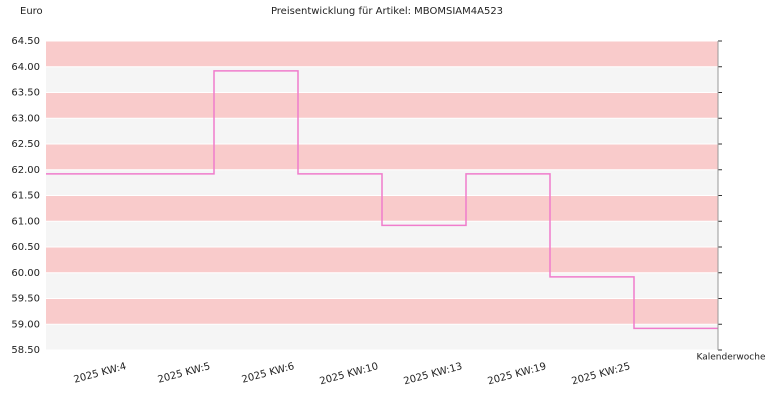  Describe the element at coordinates (433, 374) in the screenshot. I see `x-tick-label: 2025 KW:13` at that location.